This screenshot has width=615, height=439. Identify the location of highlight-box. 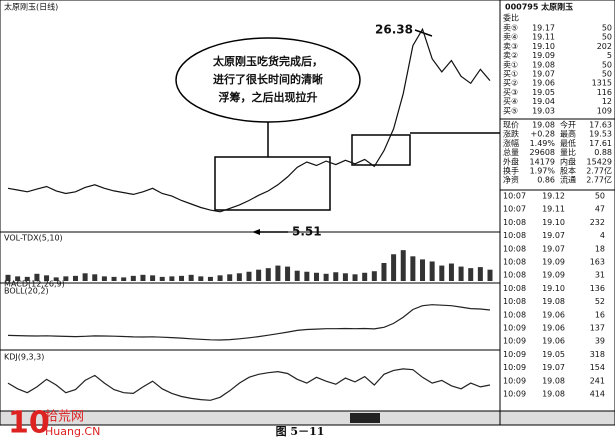
(381, 150).